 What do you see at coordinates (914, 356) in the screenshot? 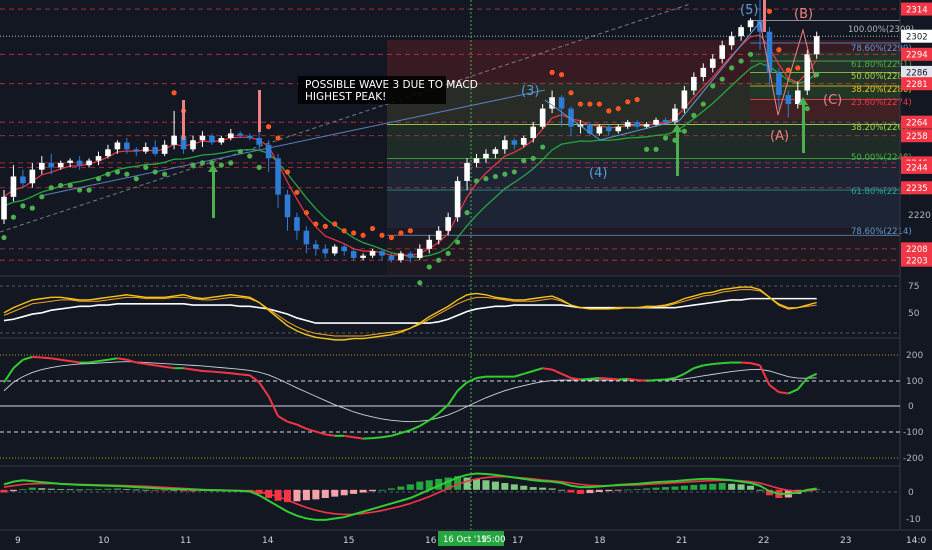
I see `osc2-tick: 200` at bounding box center [914, 356].